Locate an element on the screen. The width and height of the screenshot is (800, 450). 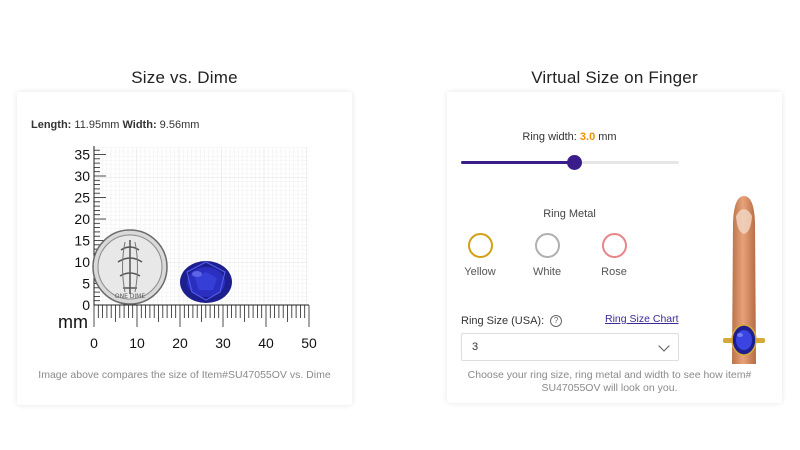
ring-size-select: 3 is located at coordinates (570, 347).